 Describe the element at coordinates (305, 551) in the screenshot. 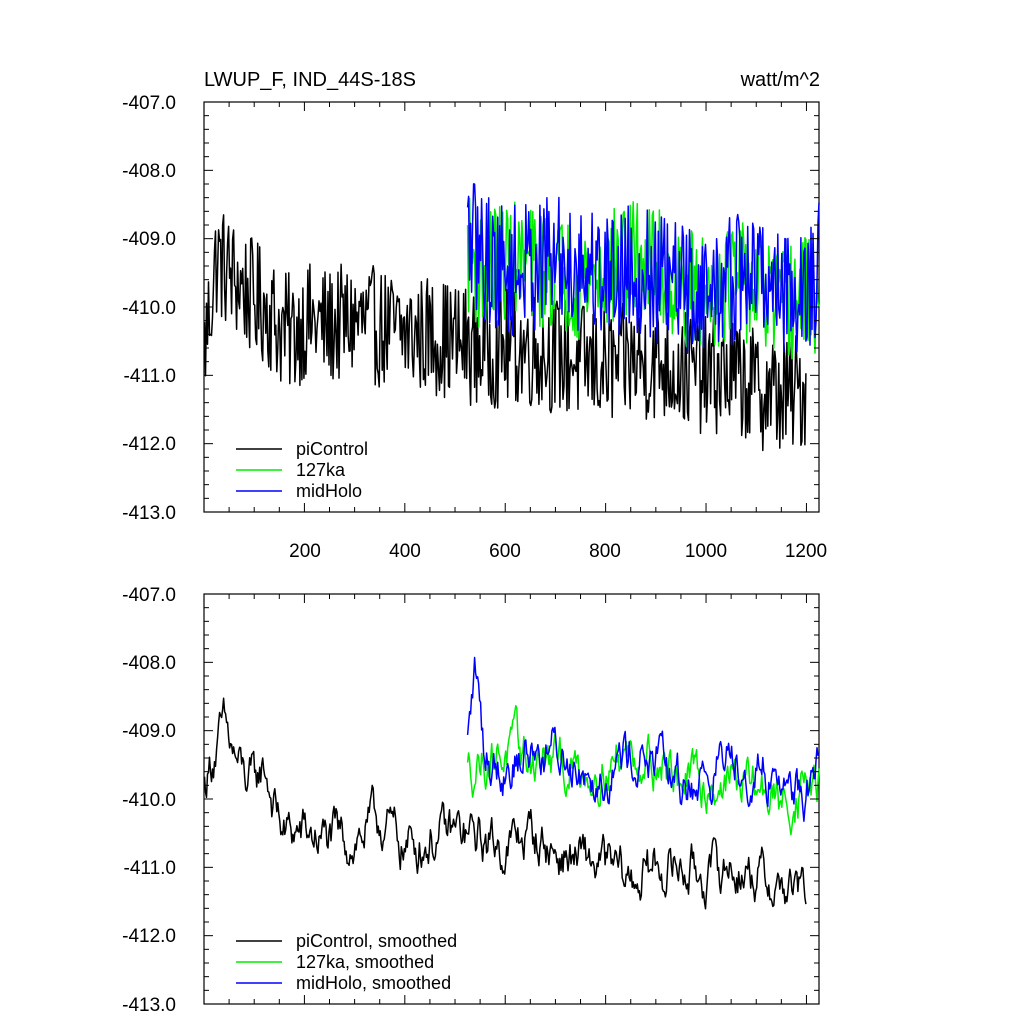

I see `top-xtick-label: 200` at that location.